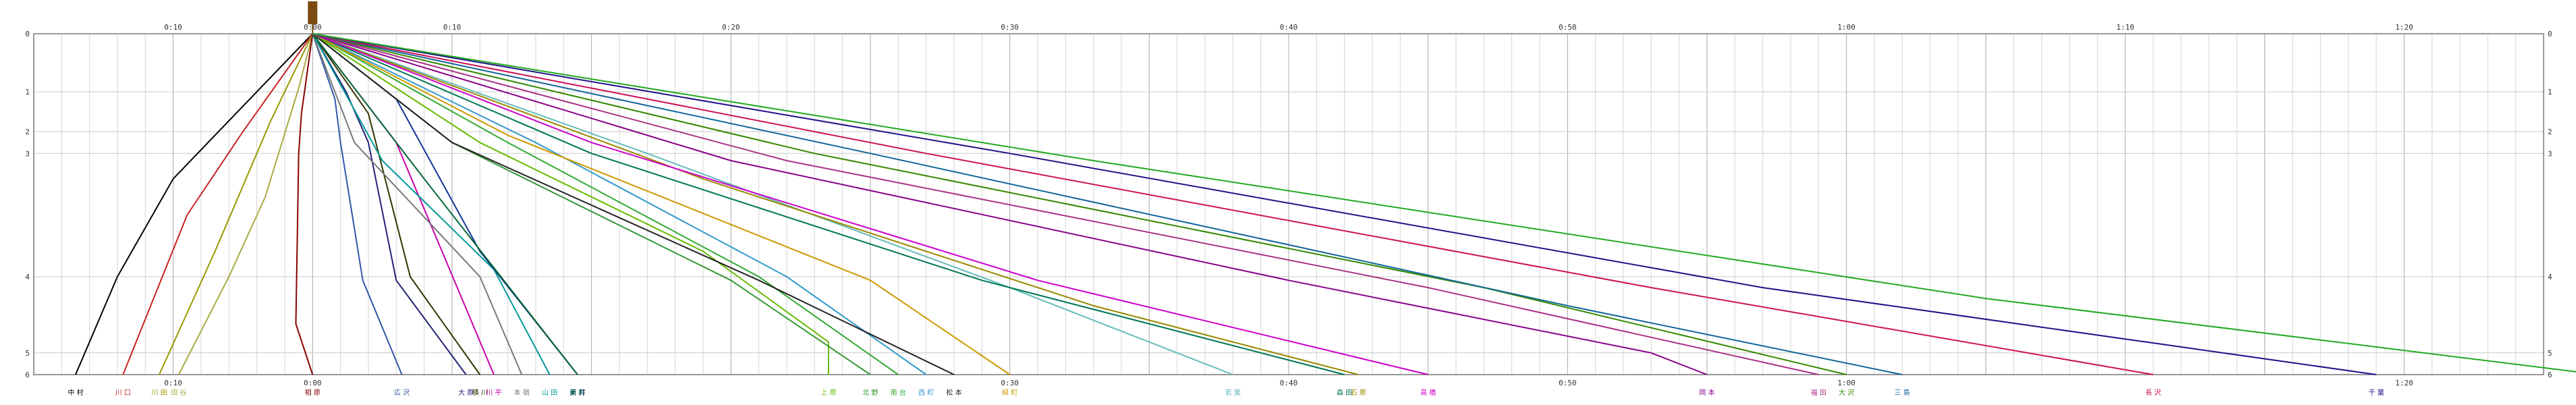 The image size is (2576, 405). Describe the element at coordinates (2153, 392) in the screenshot. I see `series-end-label-27: 長 沢` at that location.